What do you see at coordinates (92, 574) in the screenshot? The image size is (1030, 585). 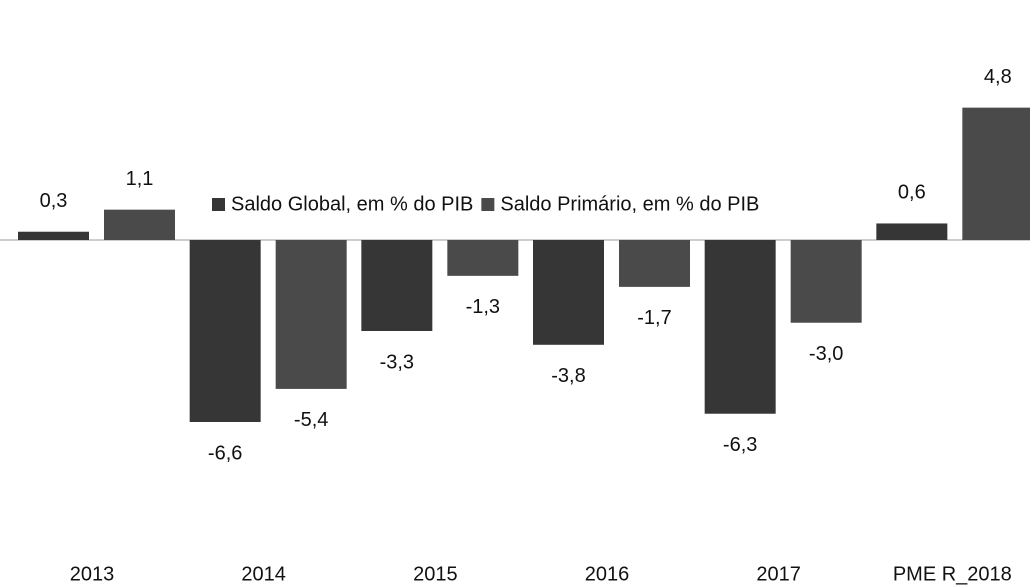 I see `x-tick-label: 2013` at bounding box center [92, 574].